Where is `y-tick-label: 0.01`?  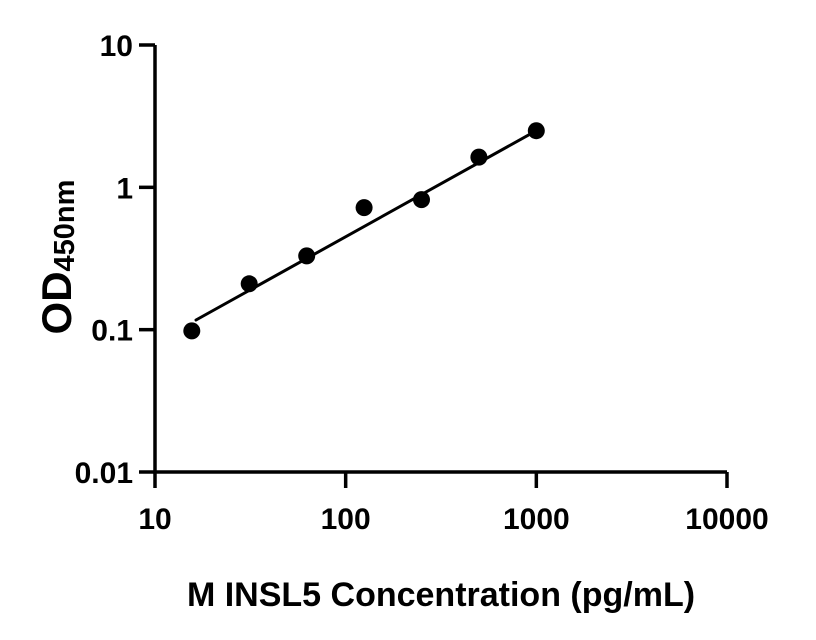
y-tick-label: 0.01 is located at coordinates (104, 473).